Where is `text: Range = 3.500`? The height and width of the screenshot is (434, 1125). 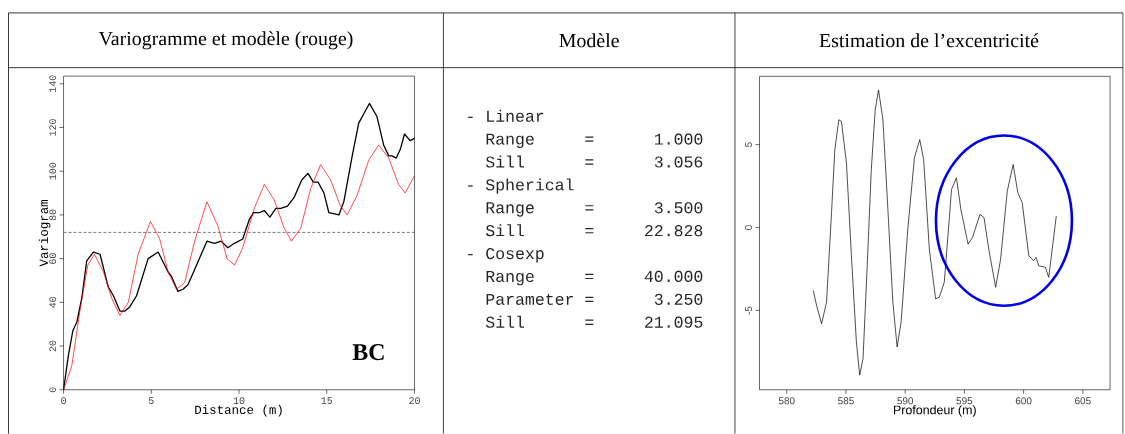
text: Range = 3.500 is located at coordinates (594, 209).